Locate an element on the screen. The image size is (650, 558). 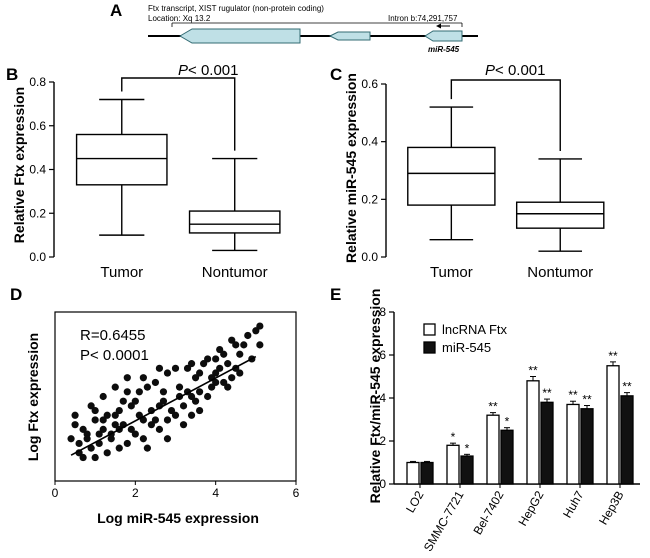
panel-e-y-tick-label: 2 is located at coordinates (382, 441).